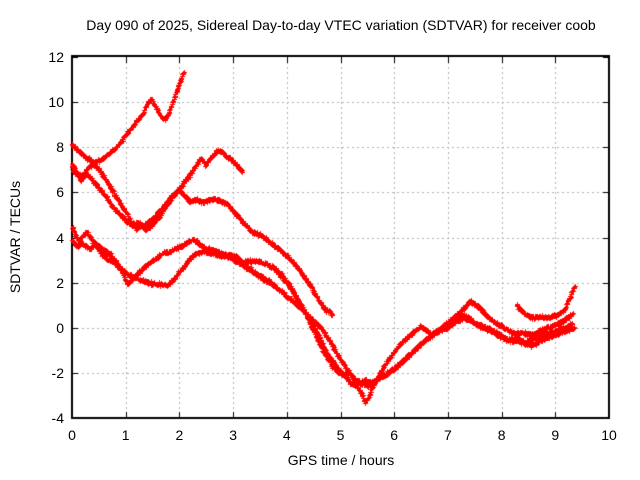 This screenshot has width=640, height=480. Describe the element at coordinates (340, 435) in the screenshot. I see `x-tick-label: 5` at that location.